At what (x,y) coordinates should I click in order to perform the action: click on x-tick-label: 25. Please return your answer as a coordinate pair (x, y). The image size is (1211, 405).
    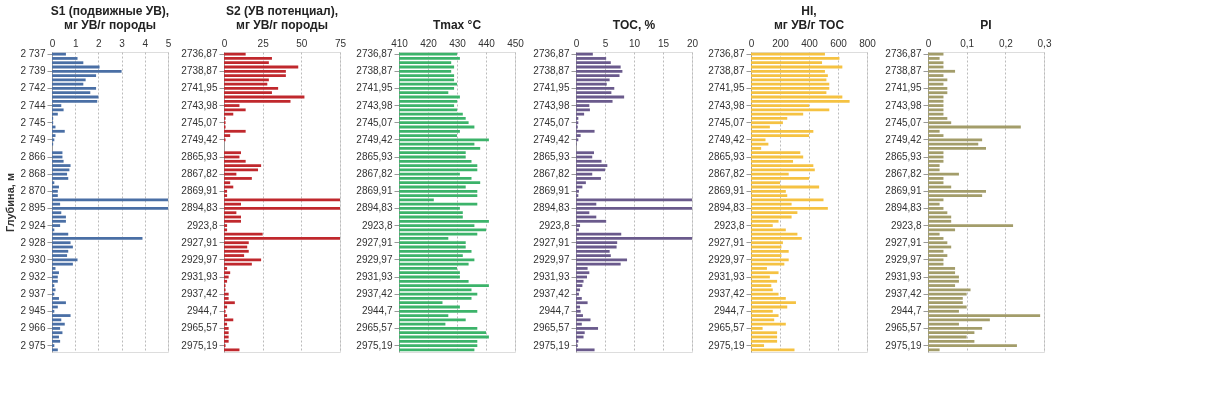
    Looking at the image, I should click on (263, 43).